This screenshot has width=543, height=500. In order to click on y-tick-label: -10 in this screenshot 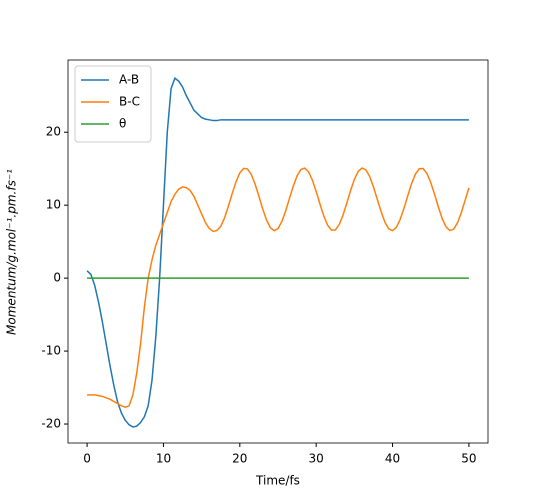, I will do `click(51, 351)`.